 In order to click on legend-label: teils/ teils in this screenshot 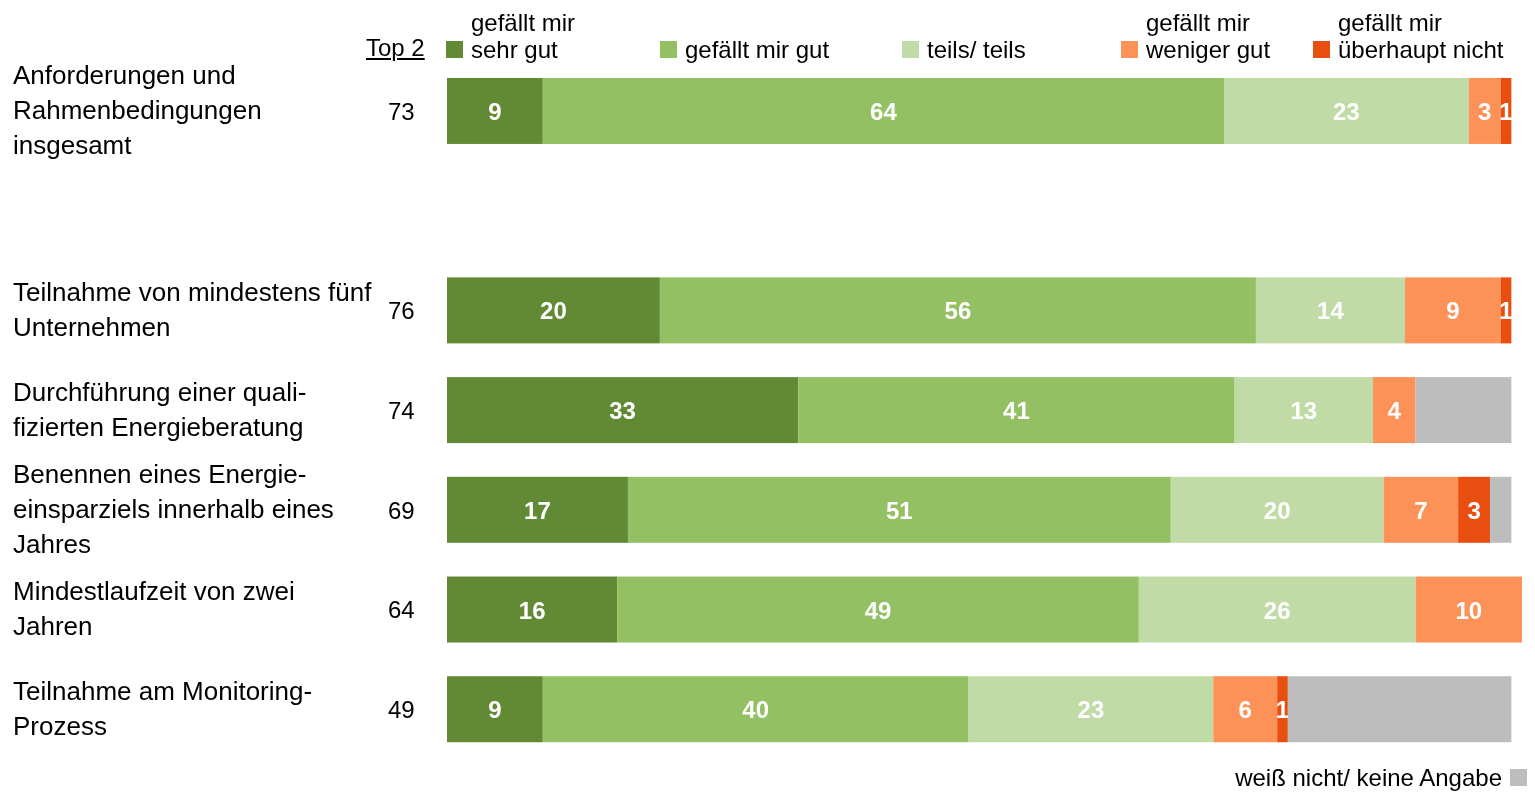, I will do `click(977, 49)`.